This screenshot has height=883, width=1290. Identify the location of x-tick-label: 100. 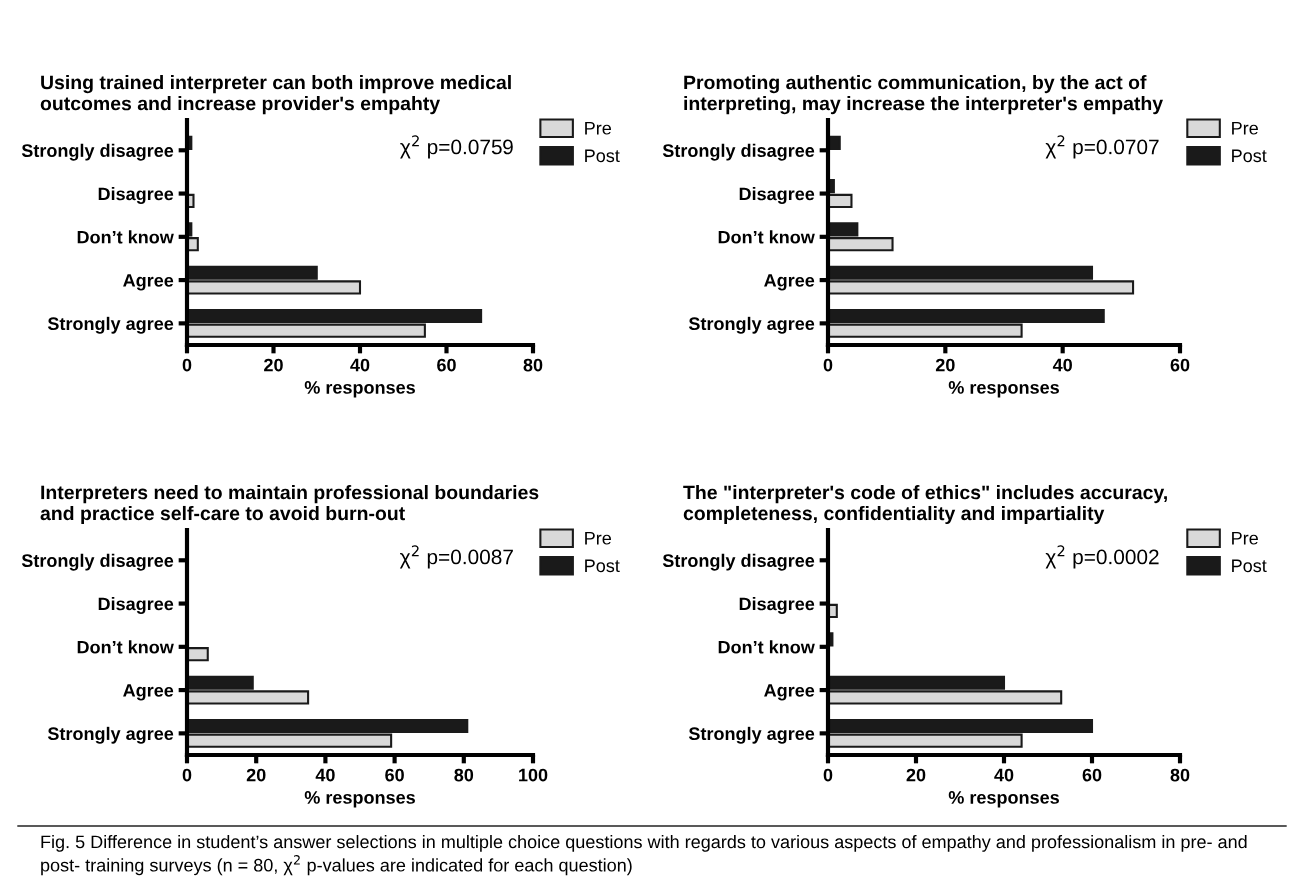
(533, 775).